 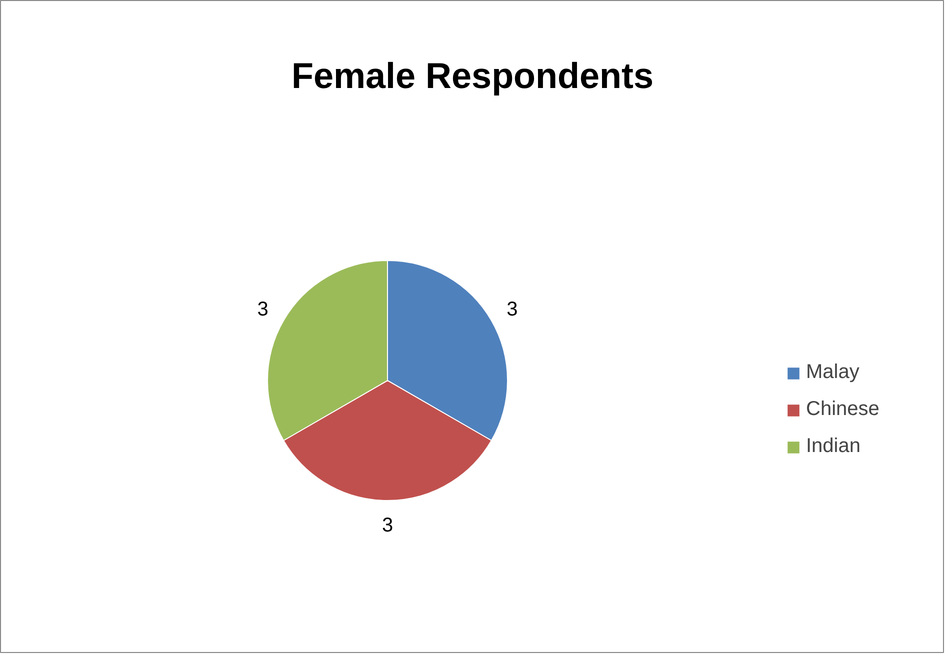 What do you see at coordinates (472, 75) in the screenshot?
I see `chart-title: Female Respondents` at bounding box center [472, 75].